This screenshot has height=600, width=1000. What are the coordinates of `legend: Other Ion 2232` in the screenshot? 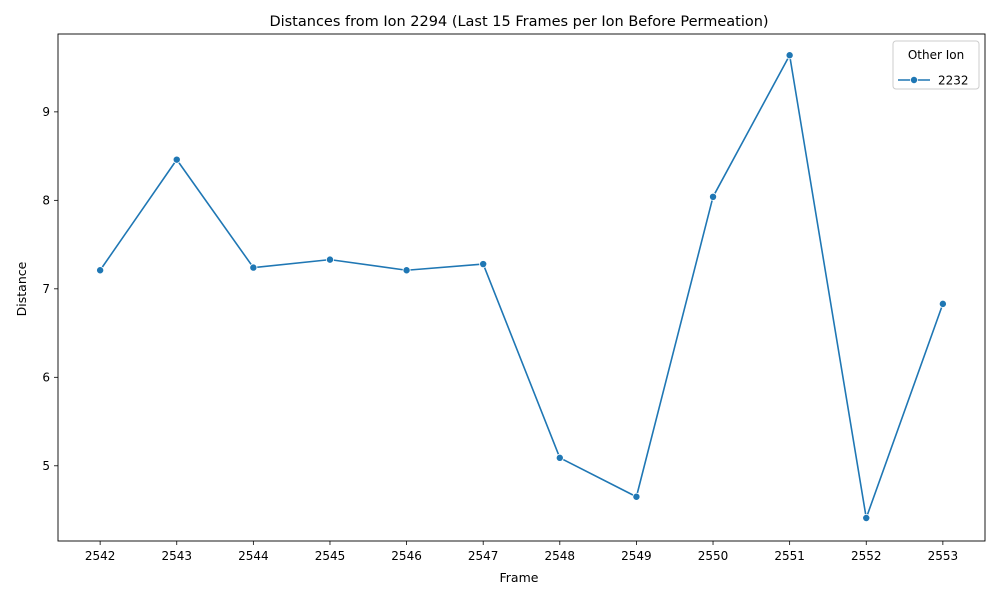 It's located at (936, 65).